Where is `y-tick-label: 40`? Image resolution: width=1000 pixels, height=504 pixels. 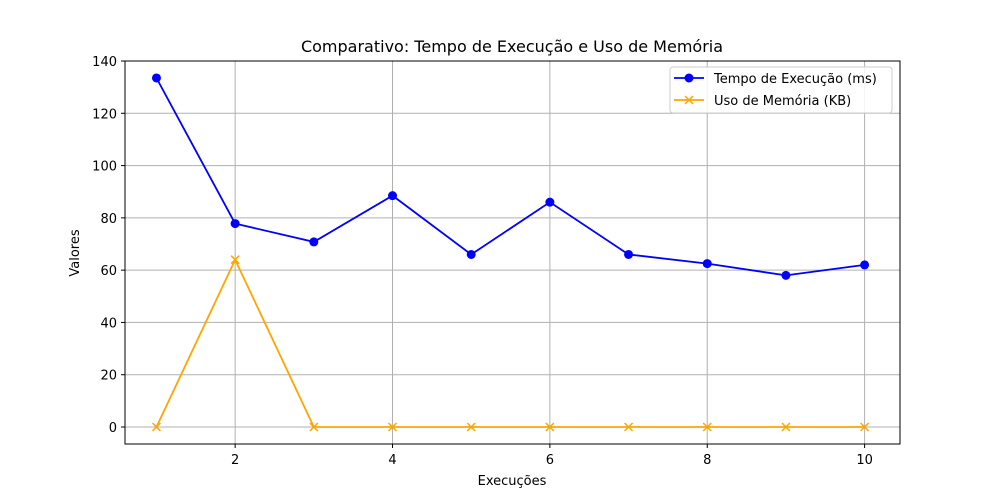
y-tick-label: 40 is located at coordinates (108, 323).